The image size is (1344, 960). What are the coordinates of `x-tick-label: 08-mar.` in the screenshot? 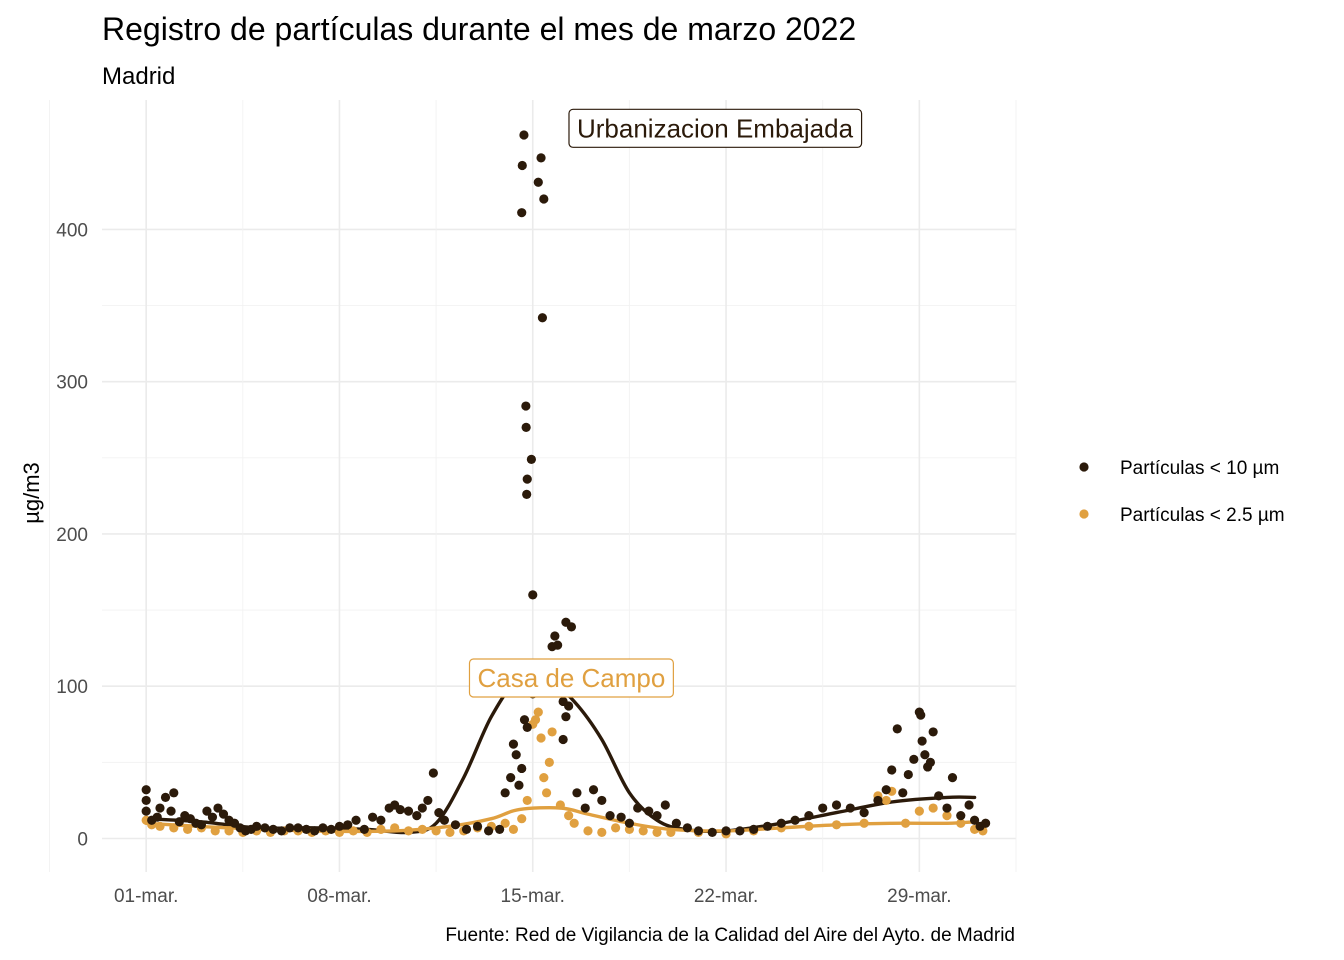 It's located at (339, 896).